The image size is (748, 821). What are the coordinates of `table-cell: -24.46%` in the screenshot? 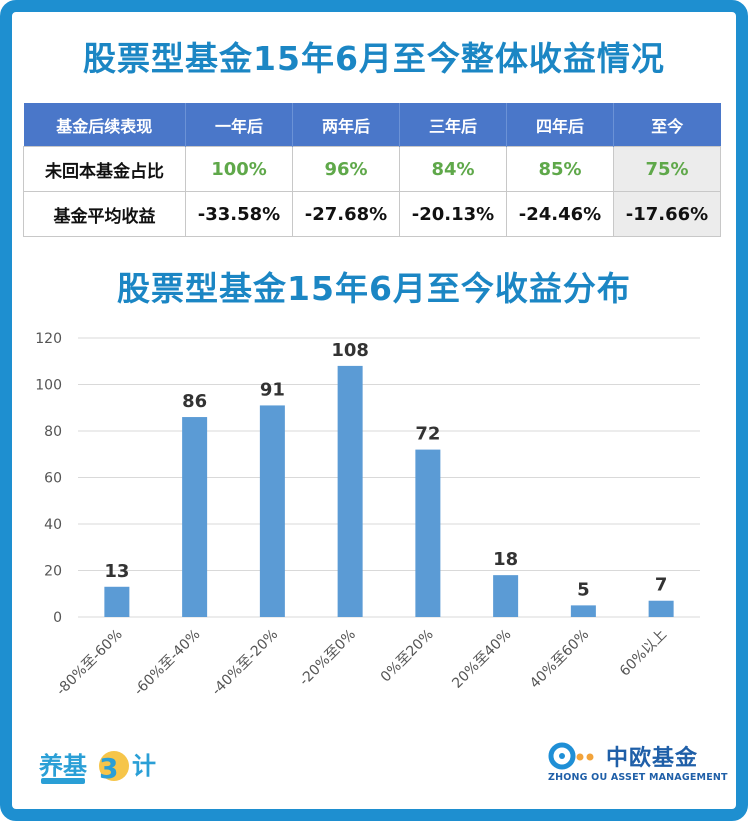 It's located at (560, 214).